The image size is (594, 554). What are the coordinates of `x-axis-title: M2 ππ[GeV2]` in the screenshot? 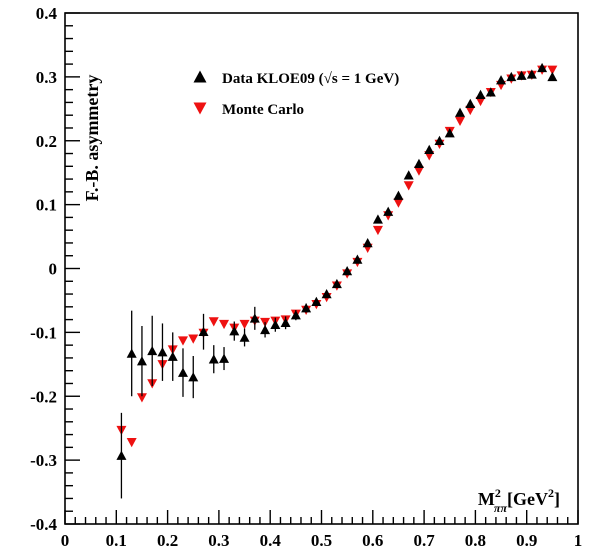 It's located at (519, 500).